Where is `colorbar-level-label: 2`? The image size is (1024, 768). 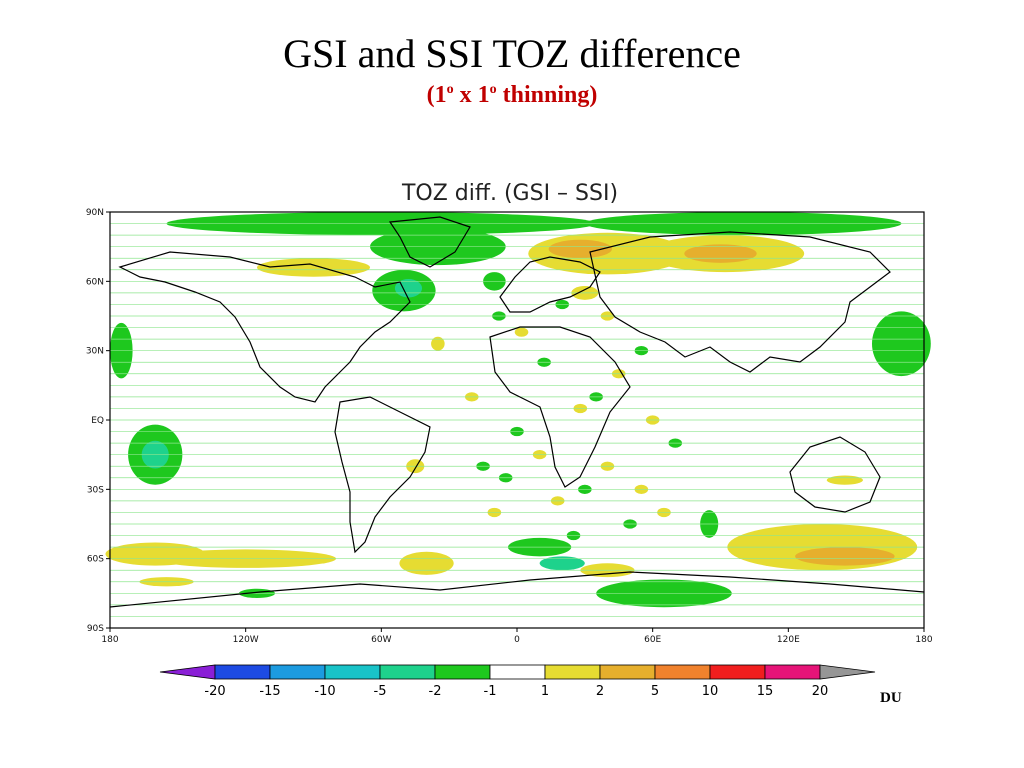
colorbar-level-label: 2 is located at coordinates (600, 691).